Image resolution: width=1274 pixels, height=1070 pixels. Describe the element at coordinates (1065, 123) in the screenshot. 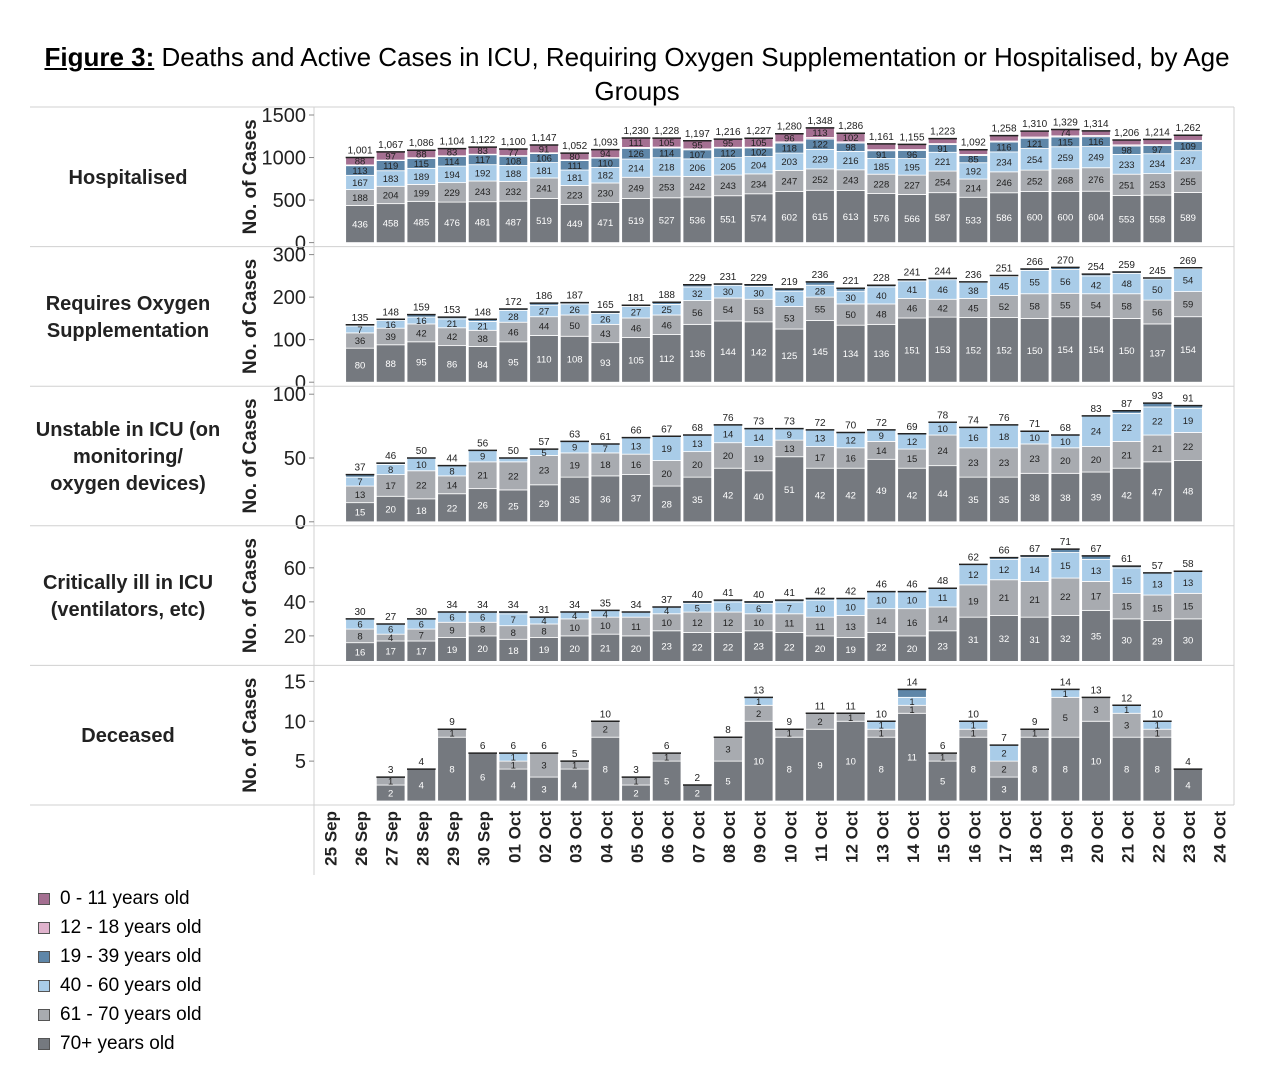

I see `total-label: 1,329` at that location.